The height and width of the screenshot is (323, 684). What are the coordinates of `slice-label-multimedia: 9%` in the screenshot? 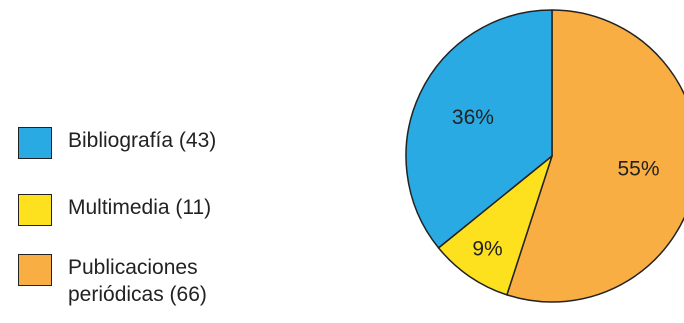 It's located at (487, 248).